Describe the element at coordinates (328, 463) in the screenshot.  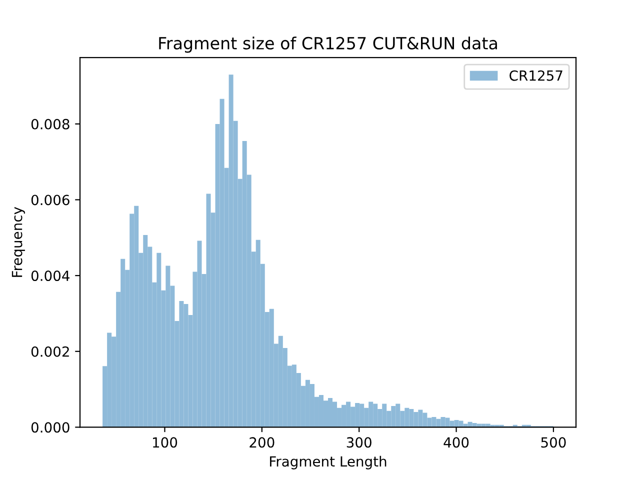
I see `x-axis-title: Fragment Length` at that location.